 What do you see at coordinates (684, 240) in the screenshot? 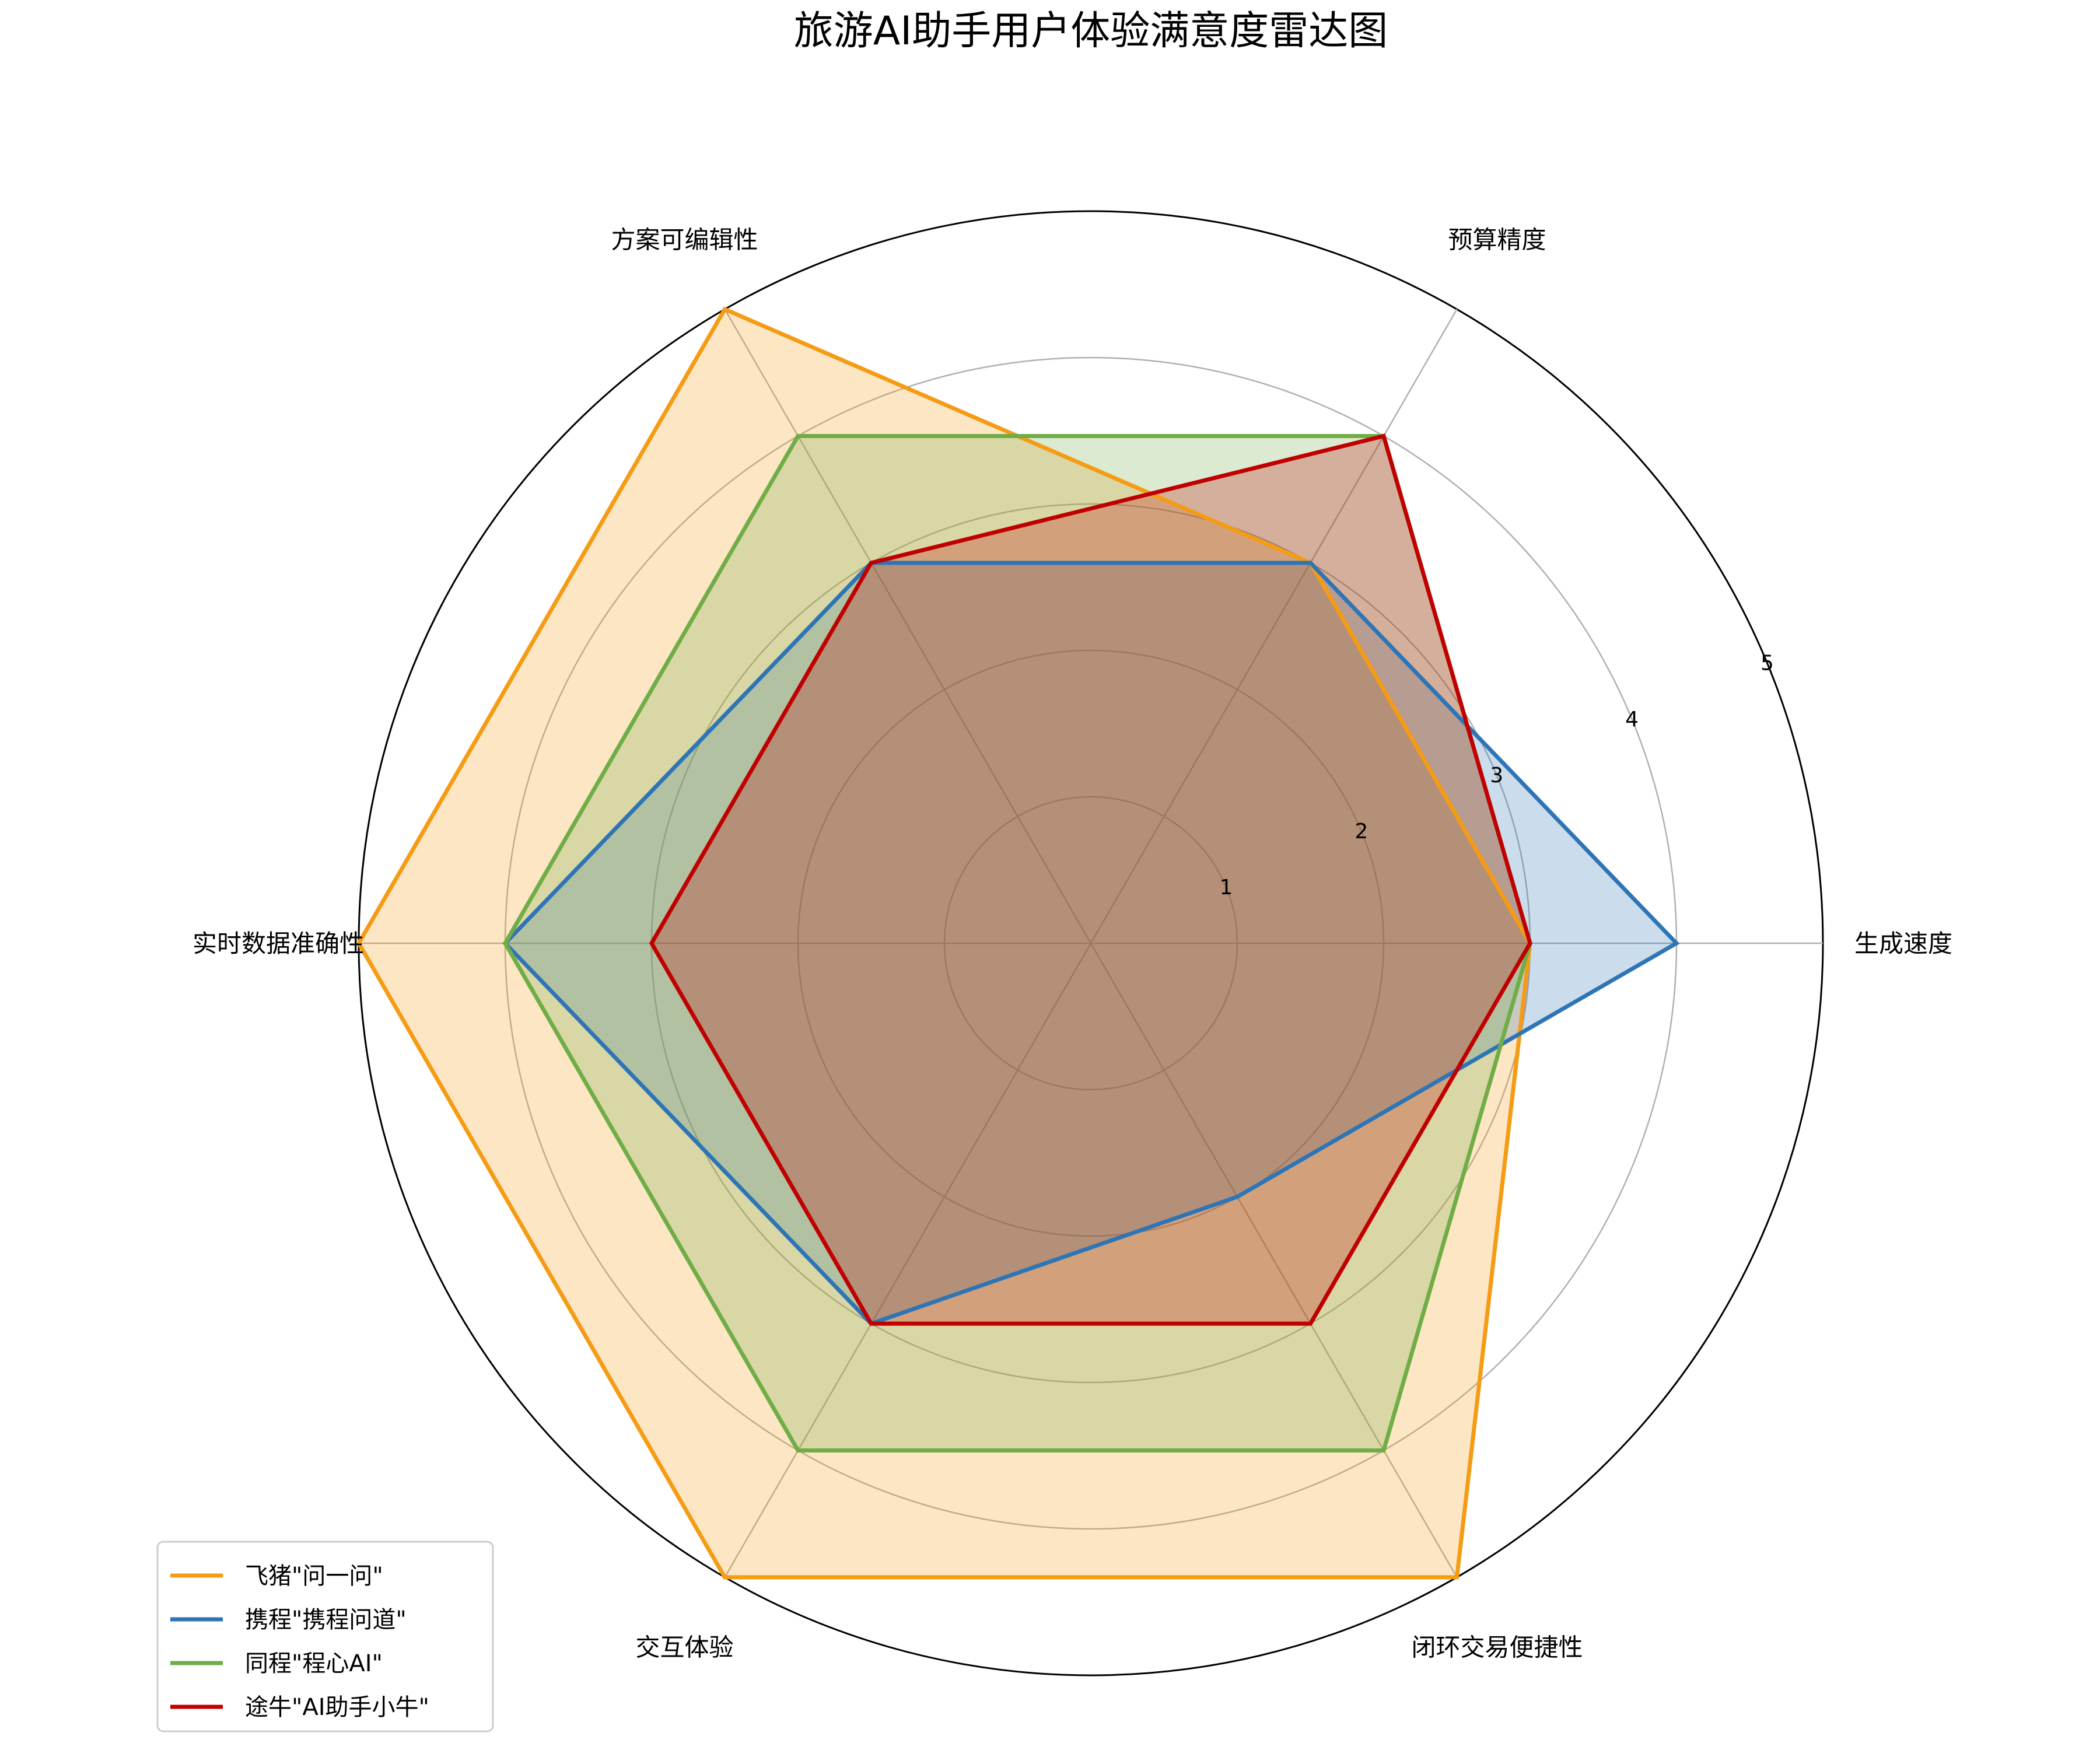
I see `axis-label-3: 方案可编辑性` at bounding box center [684, 240].